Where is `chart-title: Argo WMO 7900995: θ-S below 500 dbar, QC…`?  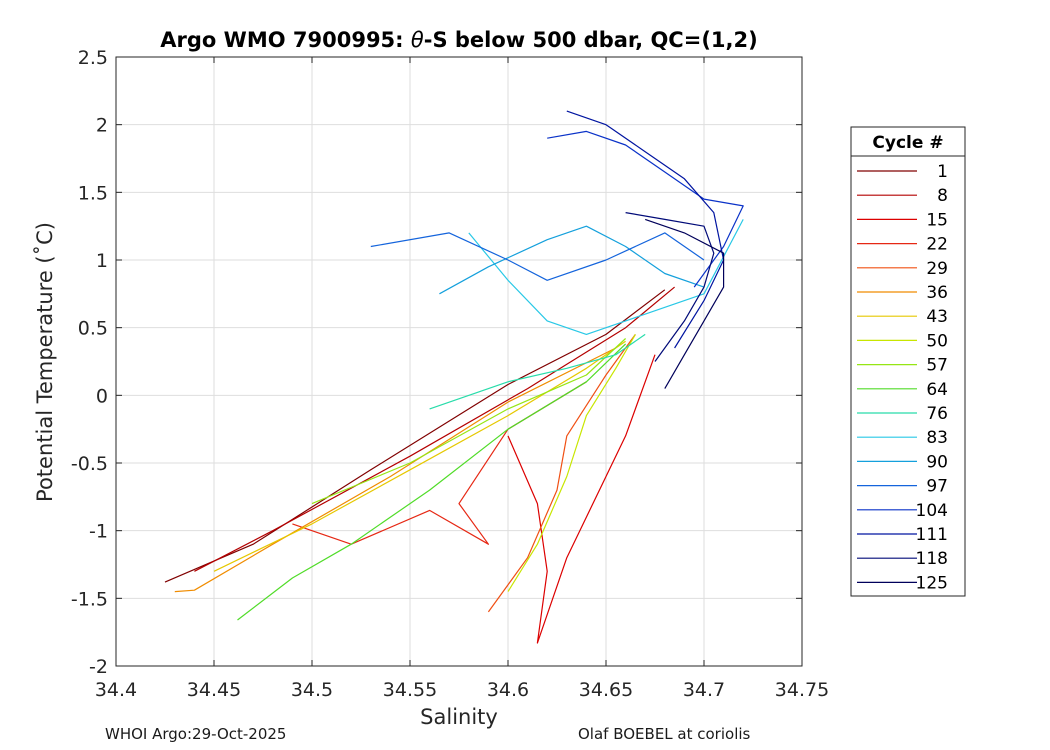 chart-title: Argo WMO 7900995: θ-S below 500 dbar, QC… is located at coordinates (458, 40).